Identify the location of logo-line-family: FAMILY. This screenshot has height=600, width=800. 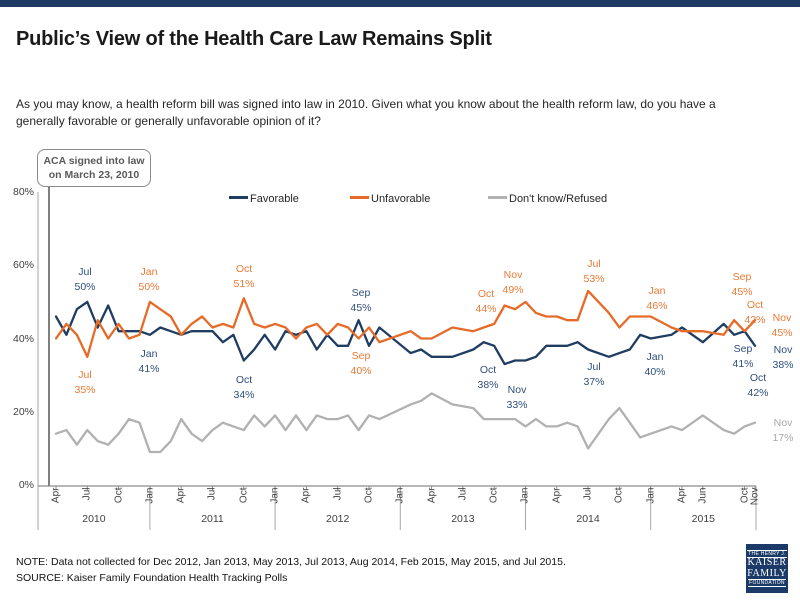
(767, 573).